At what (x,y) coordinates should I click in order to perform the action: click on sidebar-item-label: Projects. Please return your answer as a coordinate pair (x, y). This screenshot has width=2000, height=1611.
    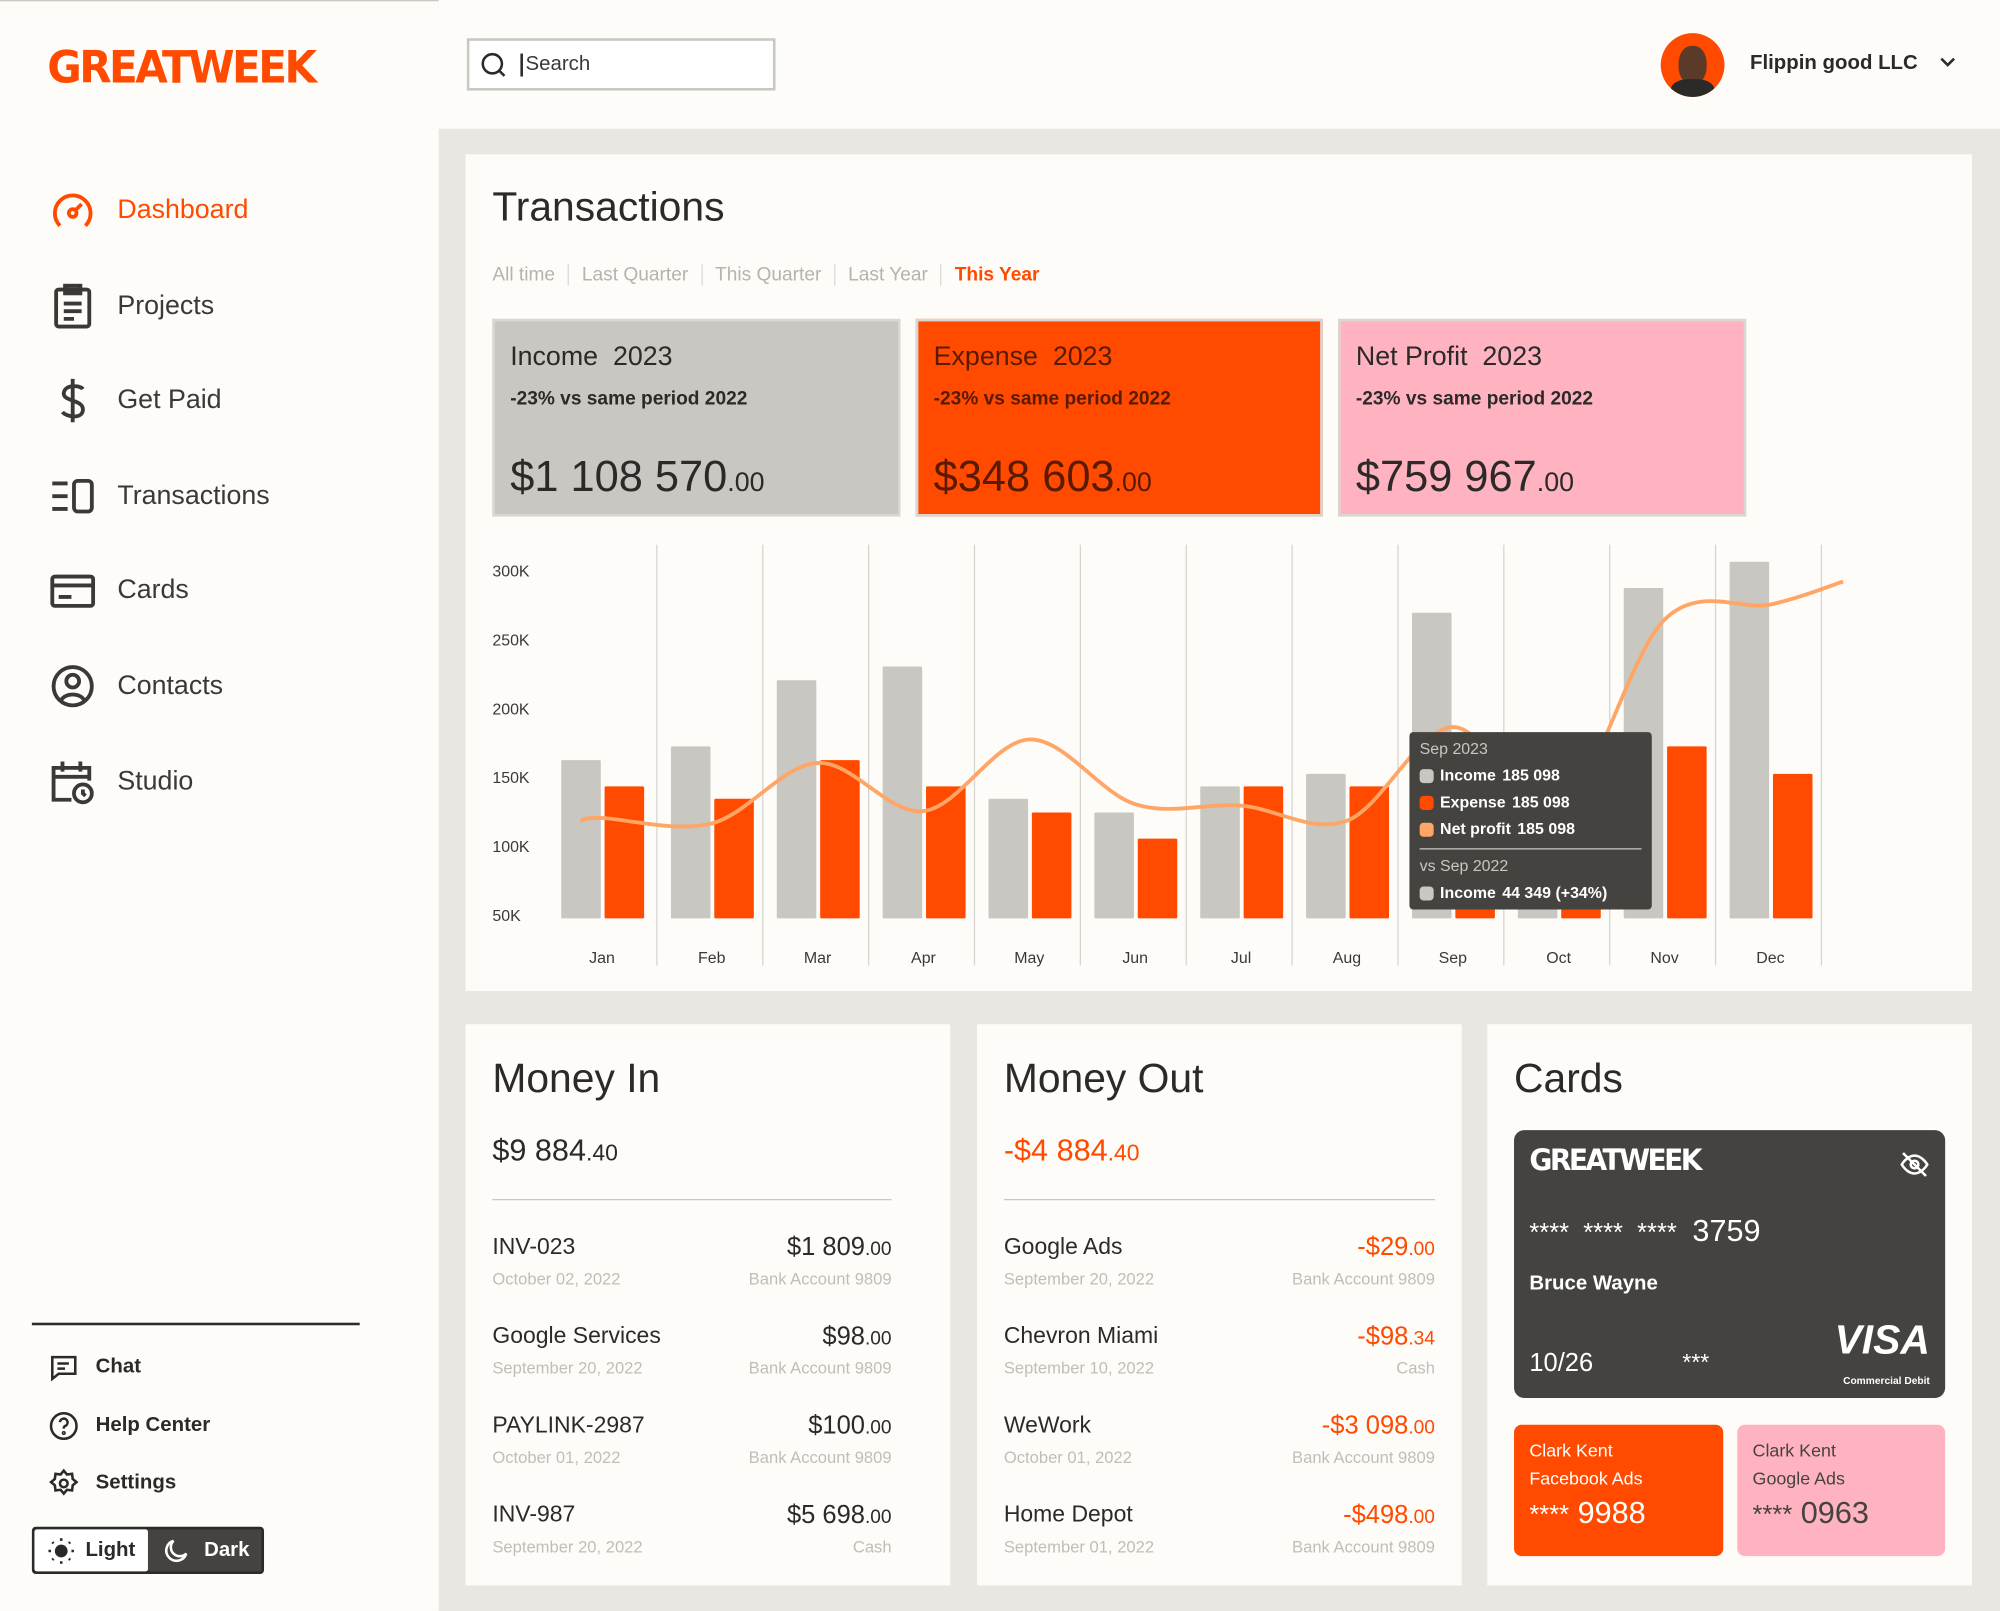
    Looking at the image, I should click on (166, 305).